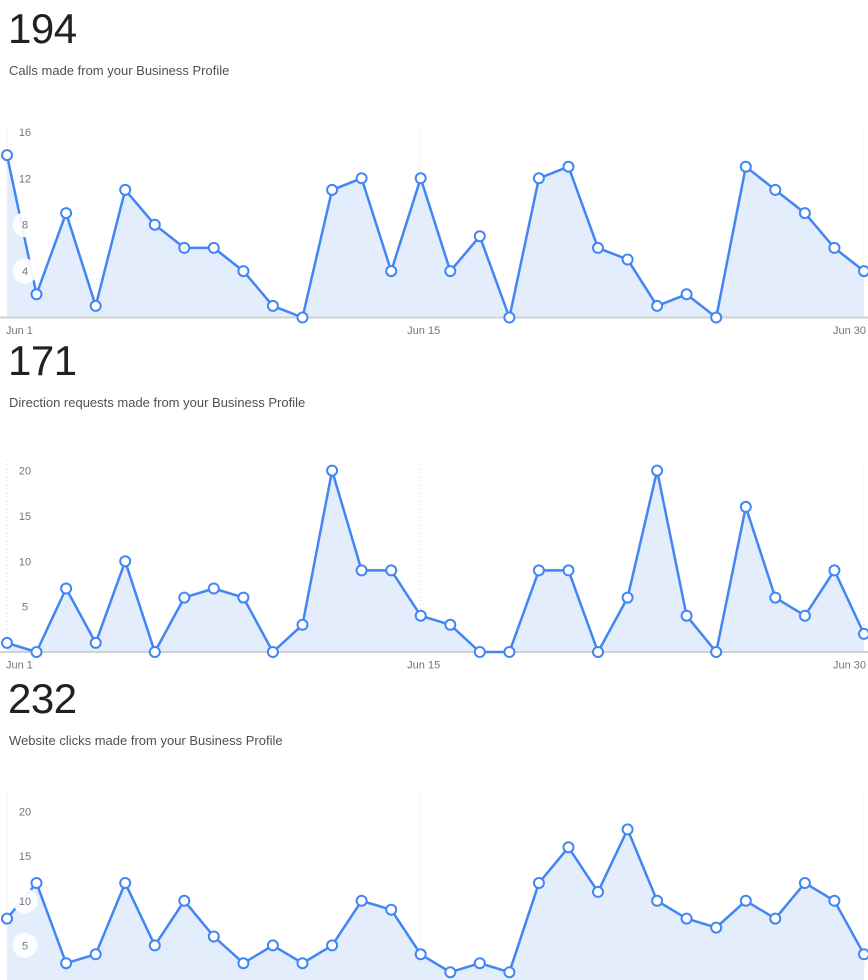  What do you see at coordinates (423, 666) in the screenshot?
I see `x-tick-label: Jun 15` at bounding box center [423, 666].